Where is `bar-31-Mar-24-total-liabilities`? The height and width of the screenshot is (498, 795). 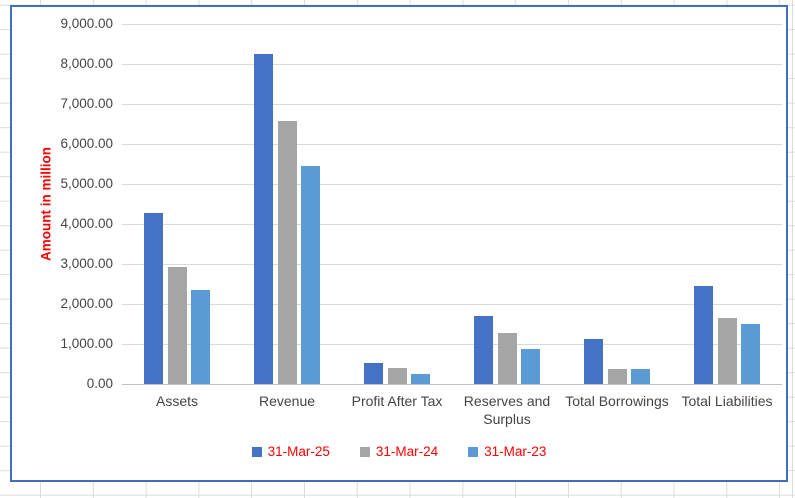
bar-31-Mar-24-total-liabilities is located at coordinates (727, 351).